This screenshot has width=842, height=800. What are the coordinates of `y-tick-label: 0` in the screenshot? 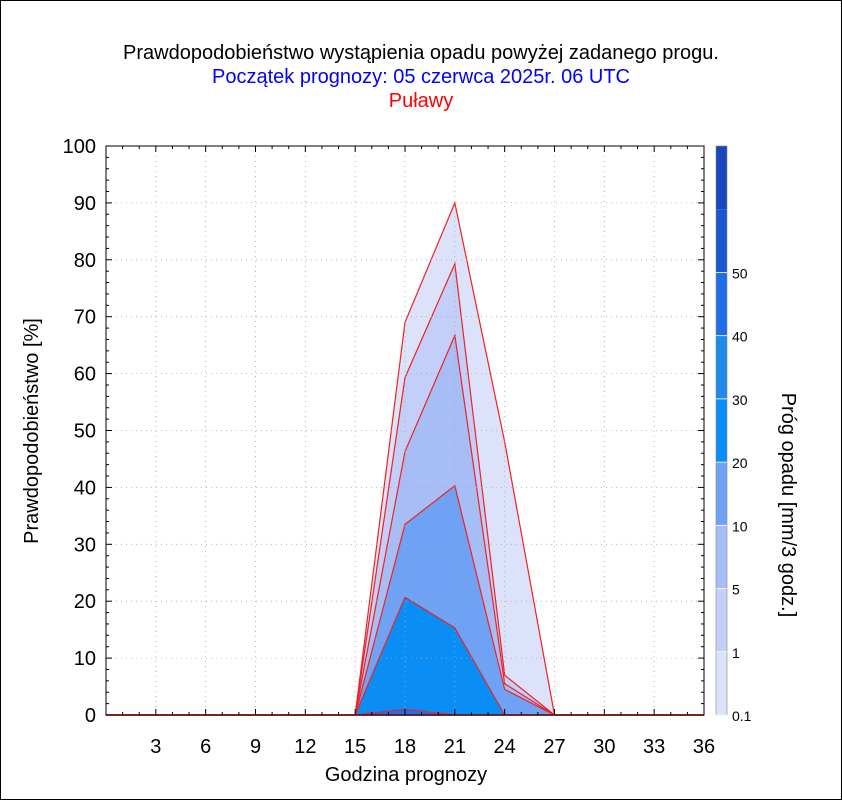 It's located at (90, 716).